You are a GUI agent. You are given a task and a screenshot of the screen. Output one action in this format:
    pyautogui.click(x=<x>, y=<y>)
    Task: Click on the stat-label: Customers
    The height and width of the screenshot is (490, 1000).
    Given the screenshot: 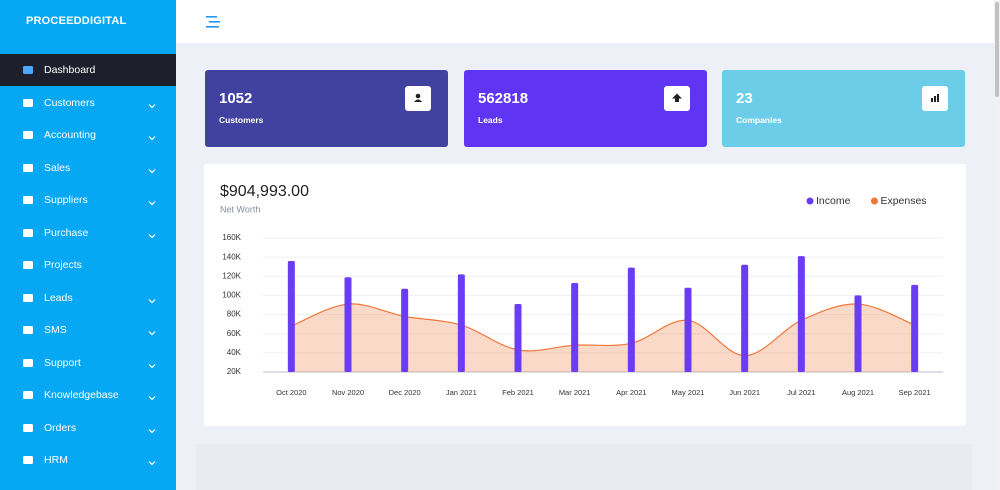 What is the action you would take?
    pyautogui.click(x=241, y=120)
    